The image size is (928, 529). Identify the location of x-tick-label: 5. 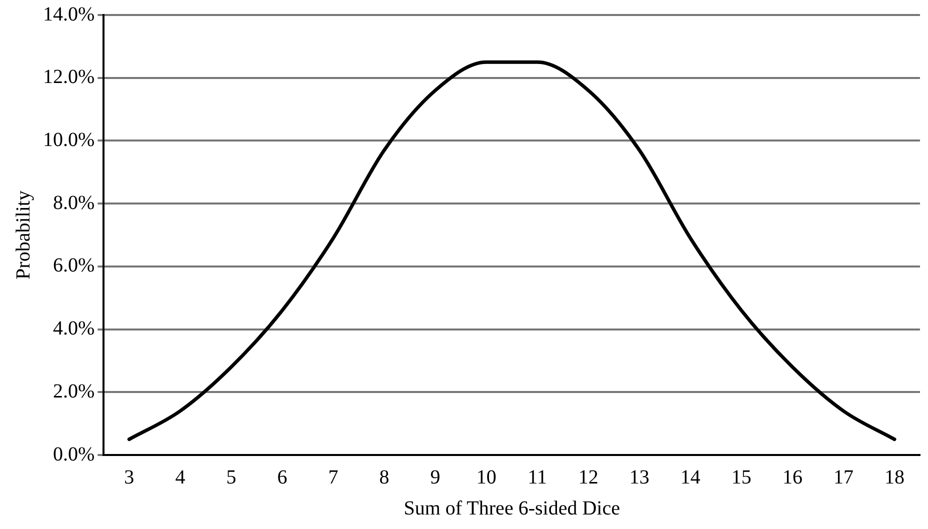
(231, 477).